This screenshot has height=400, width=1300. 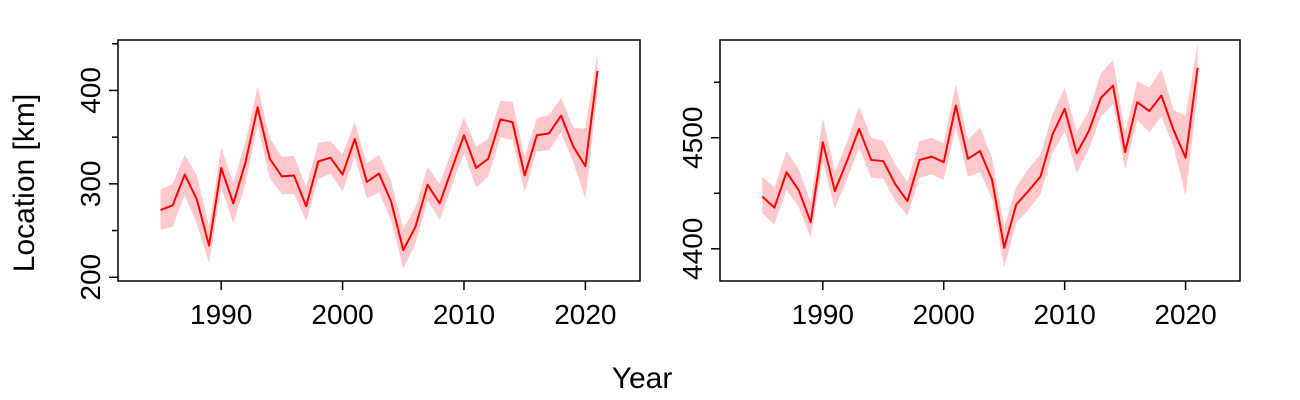 I want to click on y-tick-label: 4500, so click(x=692, y=138).